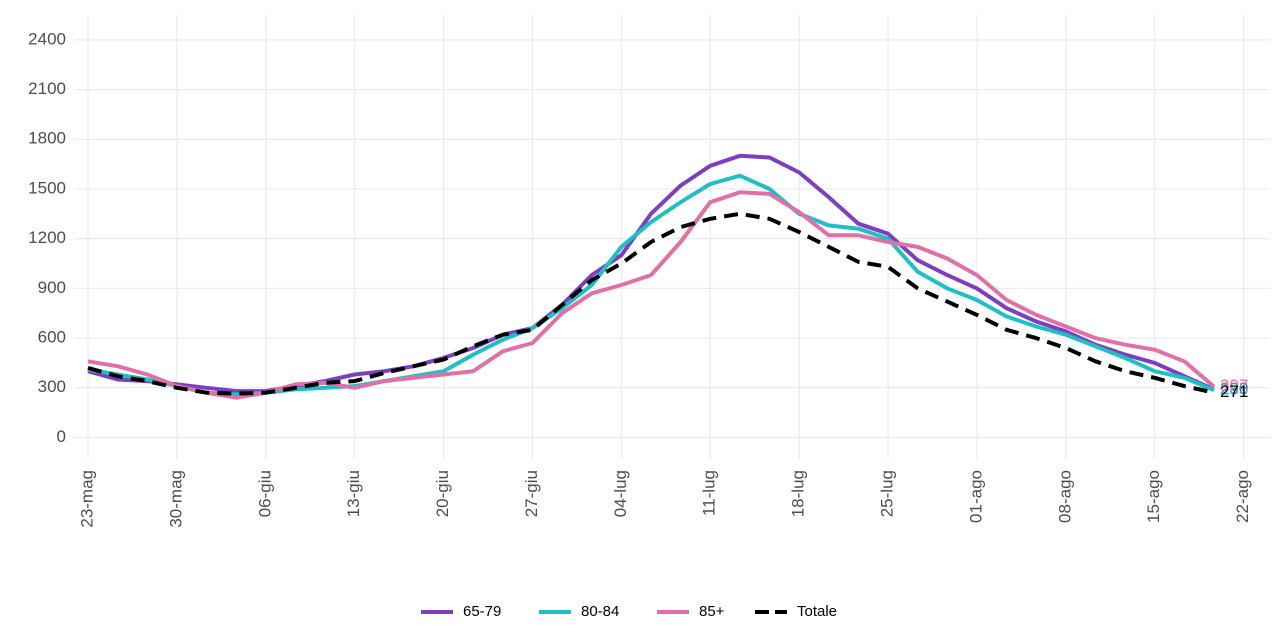 The height and width of the screenshot is (626, 1280). Describe the element at coordinates (47, 38) in the screenshot. I see `y-tick-label: 2400` at that location.